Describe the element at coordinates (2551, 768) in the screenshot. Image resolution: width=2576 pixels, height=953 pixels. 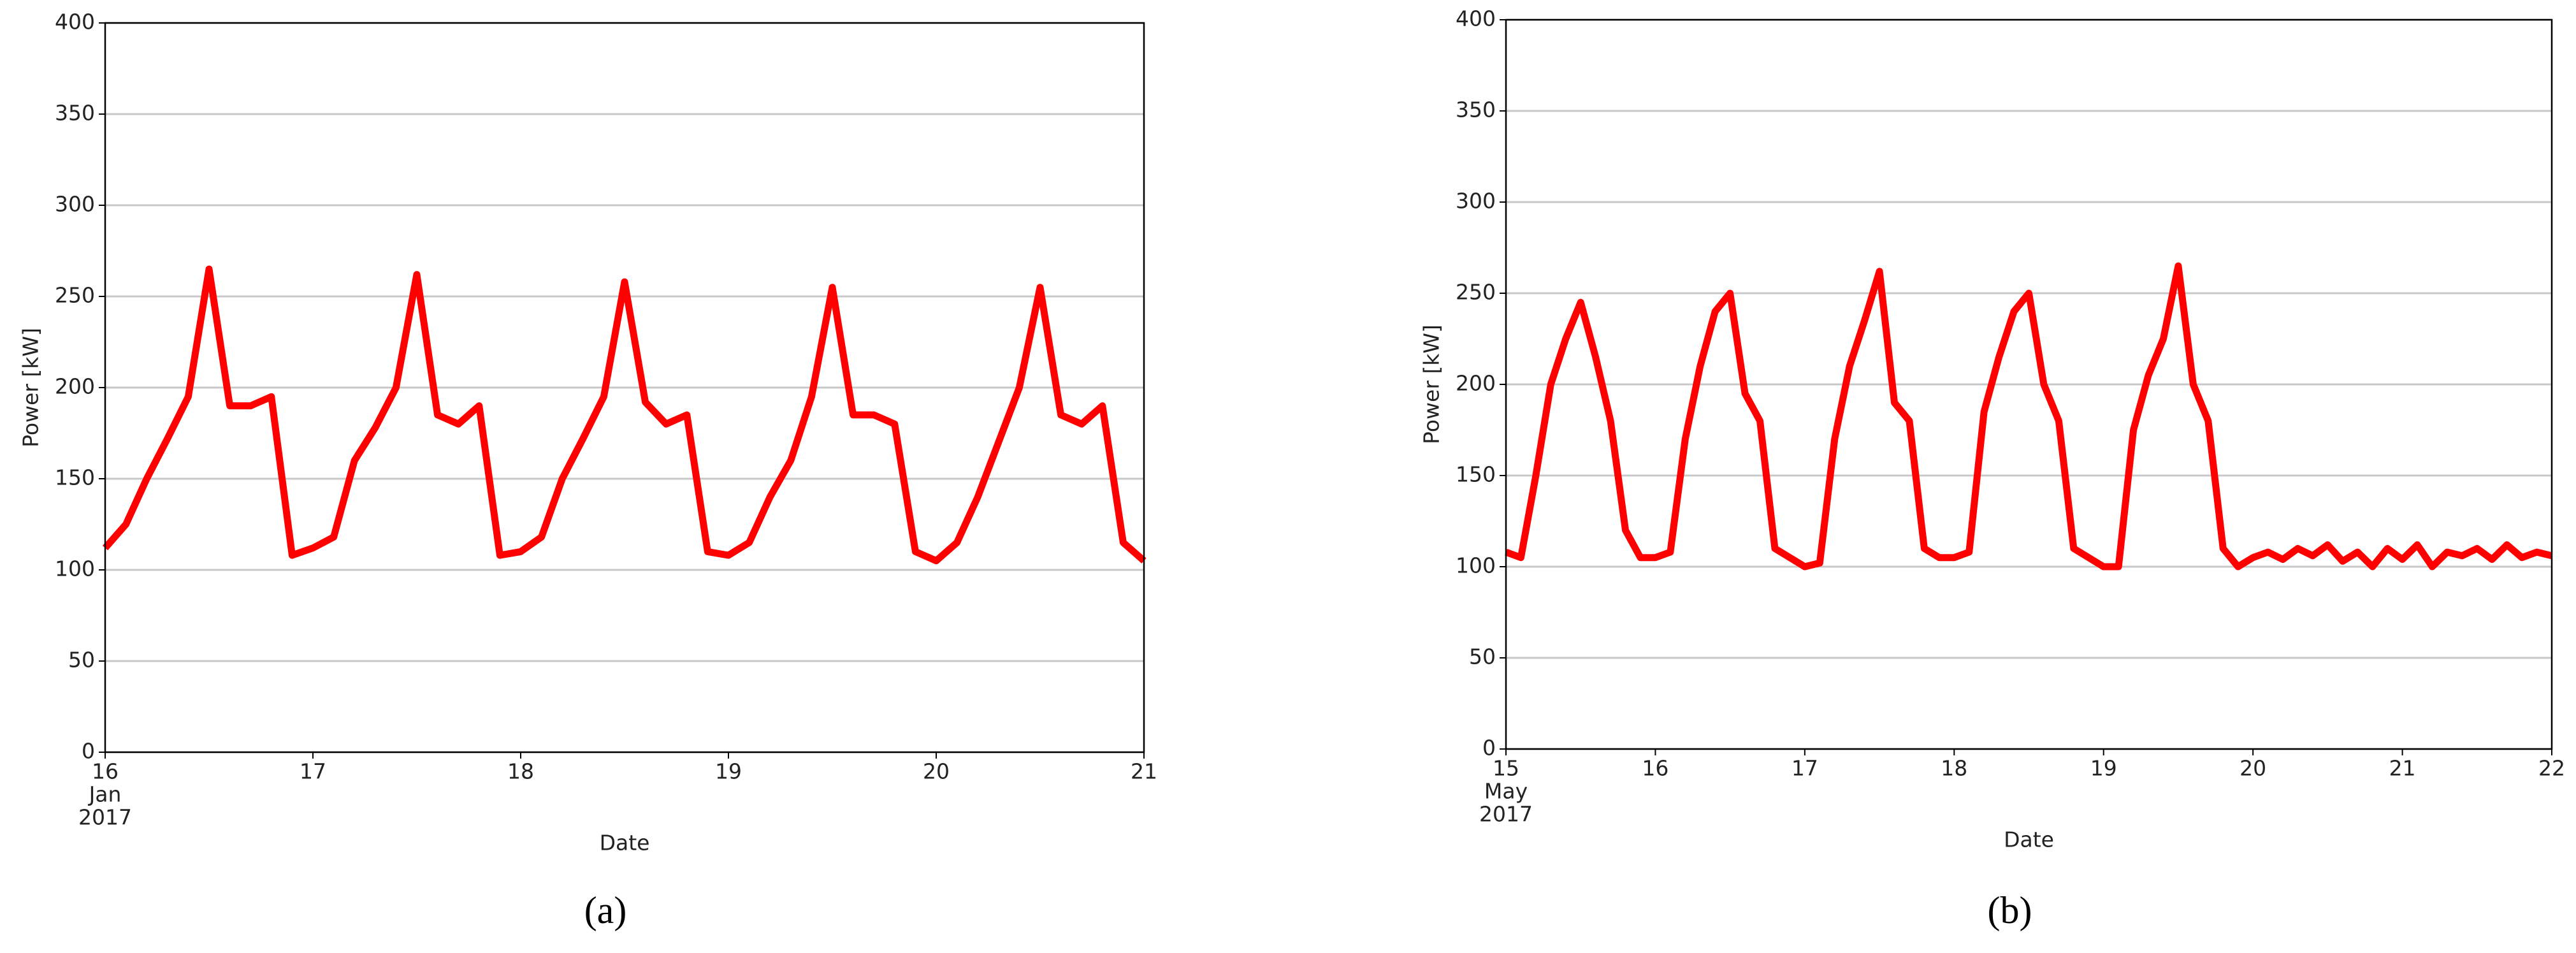
I see `x-tick-label: 22` at that location.